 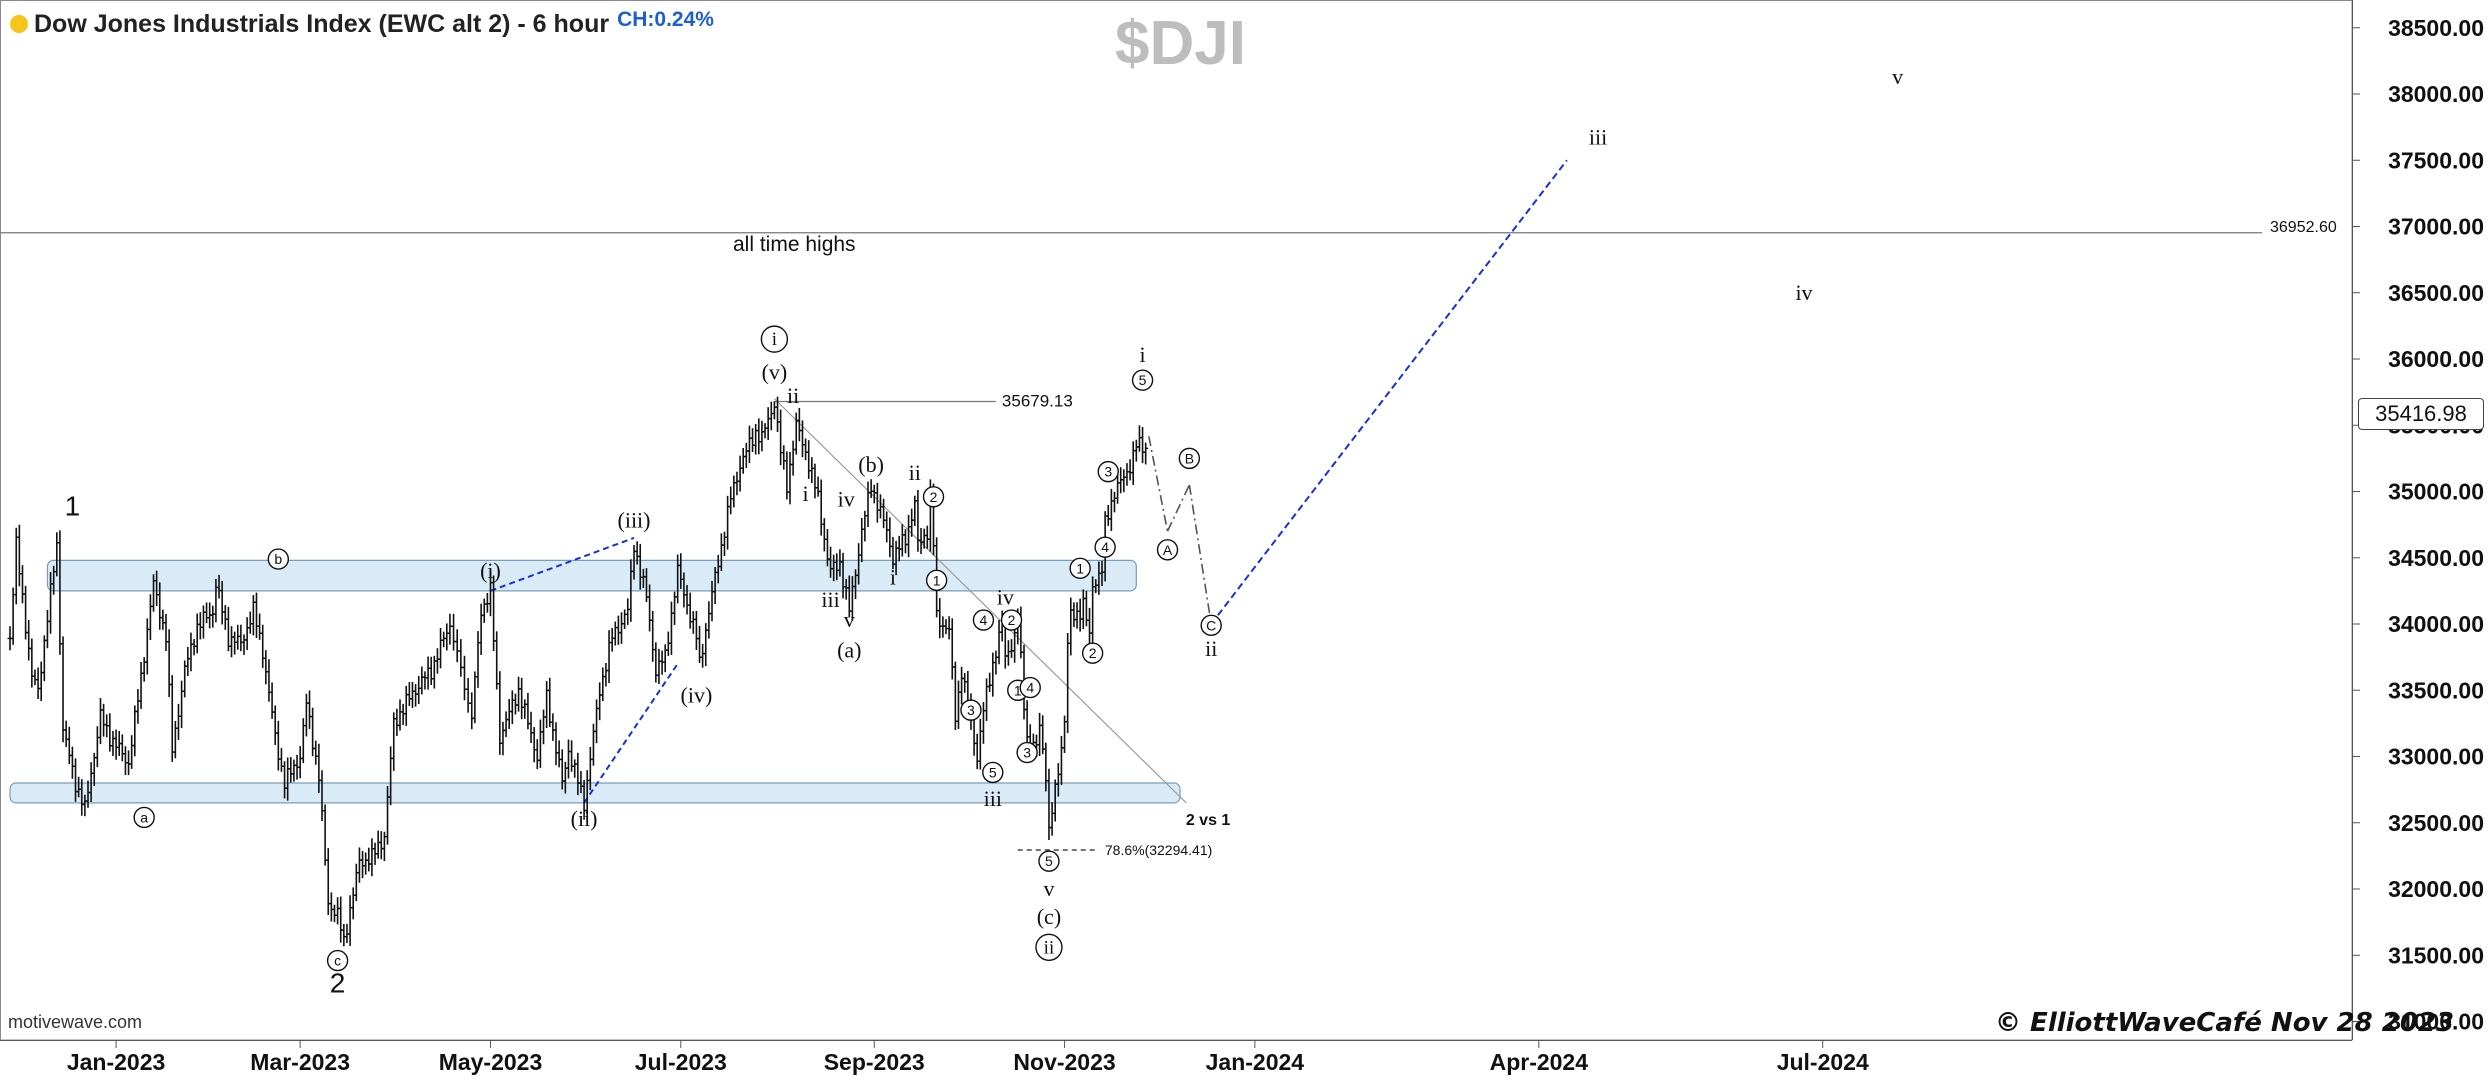 What do you see at coordinates (1142, 354) in the screenshot?
I see `wave-label-40: i` at bounding box center [1142, 354].